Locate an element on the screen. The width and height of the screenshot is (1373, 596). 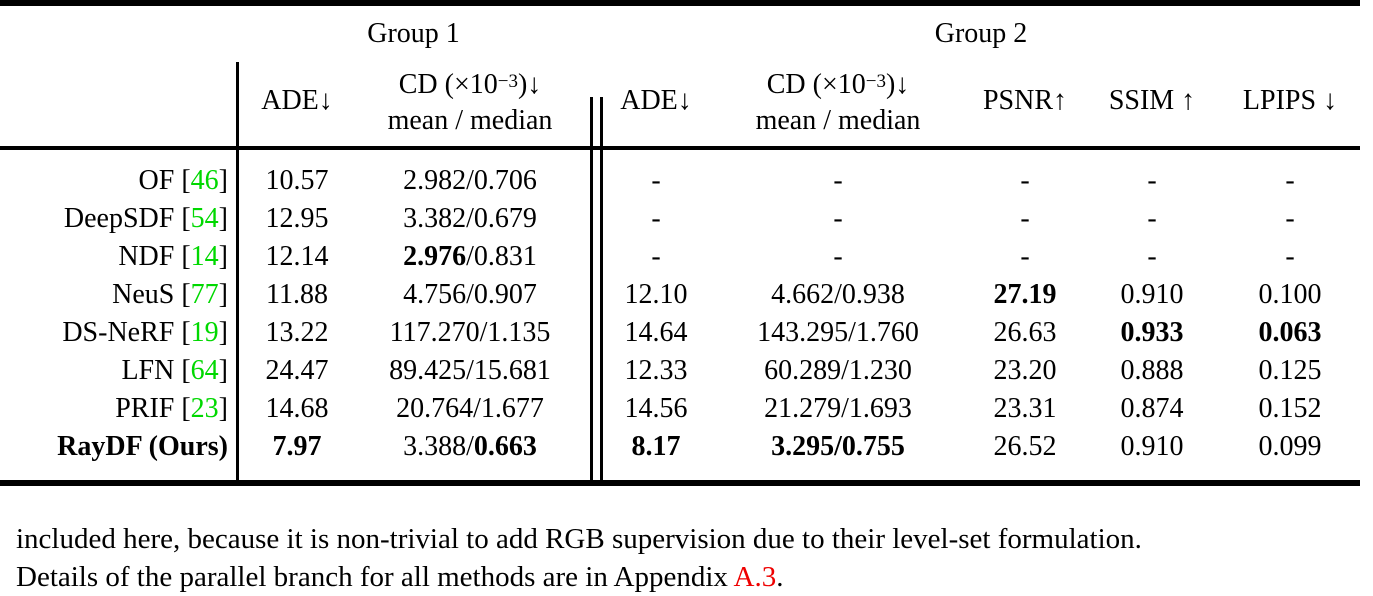
caption-line-2-period: . is located at coordinates (780, 577).